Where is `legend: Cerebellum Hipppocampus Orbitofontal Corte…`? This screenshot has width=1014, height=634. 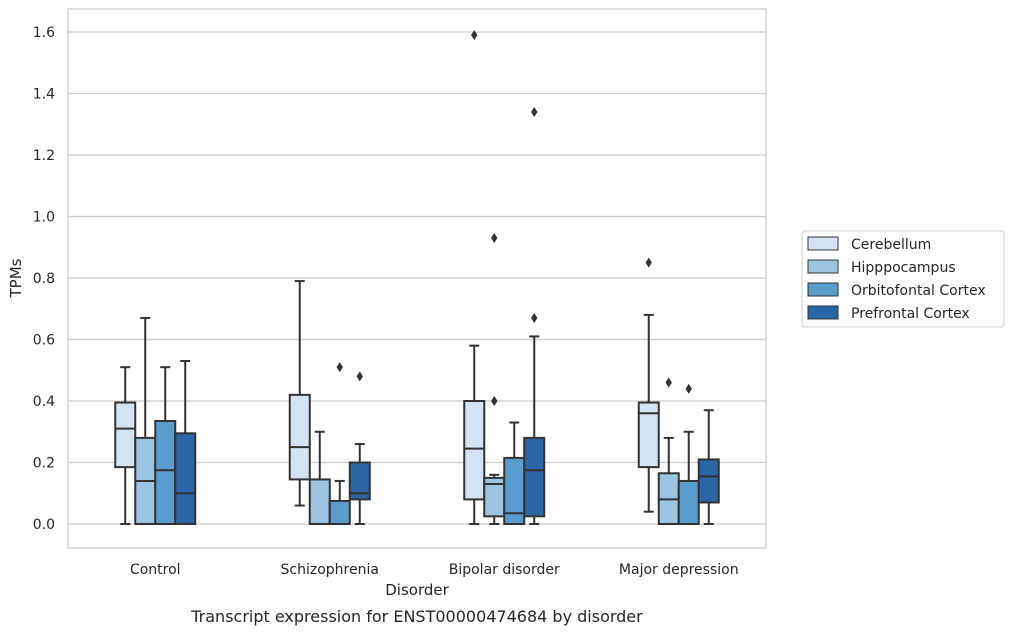 legend: Cerebellum Hipppocampus Orbitofontal Corte… is located at coordinates (903, 279).